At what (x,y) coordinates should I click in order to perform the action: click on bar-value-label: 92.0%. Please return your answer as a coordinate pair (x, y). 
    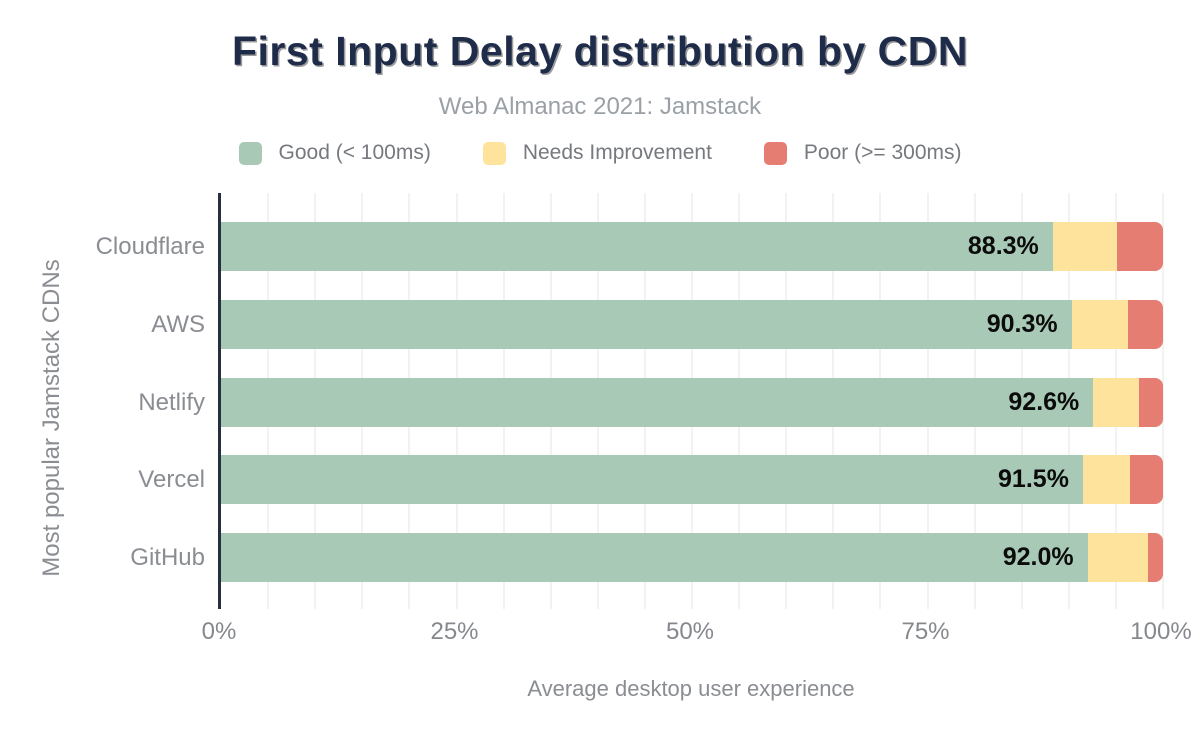
    Looking at the image, I should click on (1038, 557).